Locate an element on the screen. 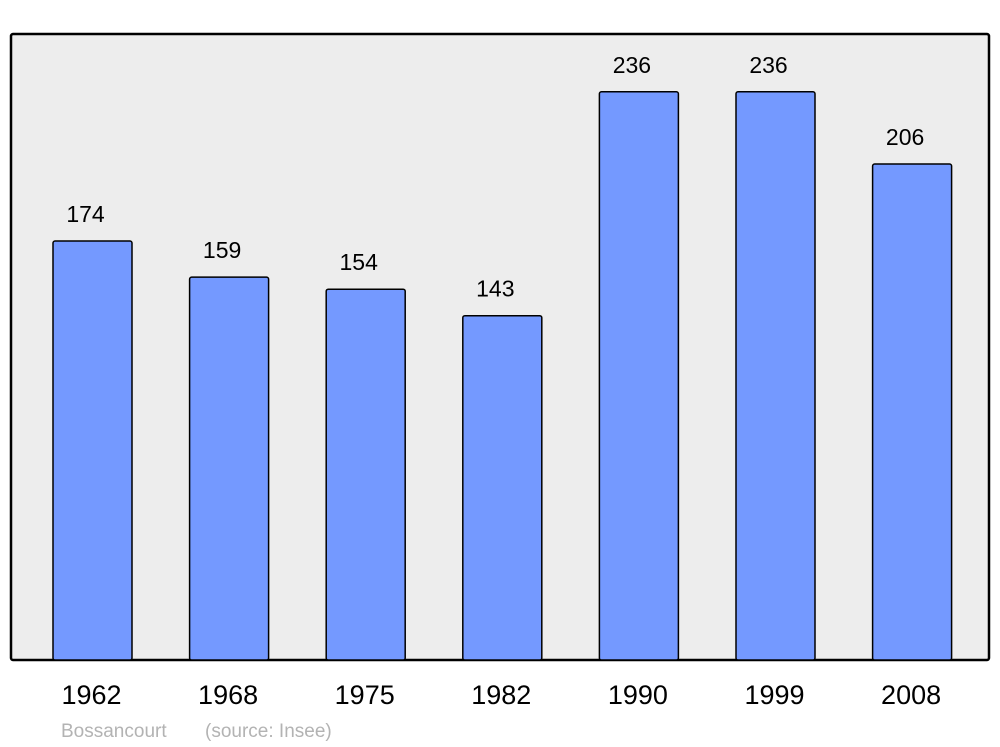 The width and height of the screenshot is (1000, 747). x-tick-label: 1990 is located at coordinates (638, 695).